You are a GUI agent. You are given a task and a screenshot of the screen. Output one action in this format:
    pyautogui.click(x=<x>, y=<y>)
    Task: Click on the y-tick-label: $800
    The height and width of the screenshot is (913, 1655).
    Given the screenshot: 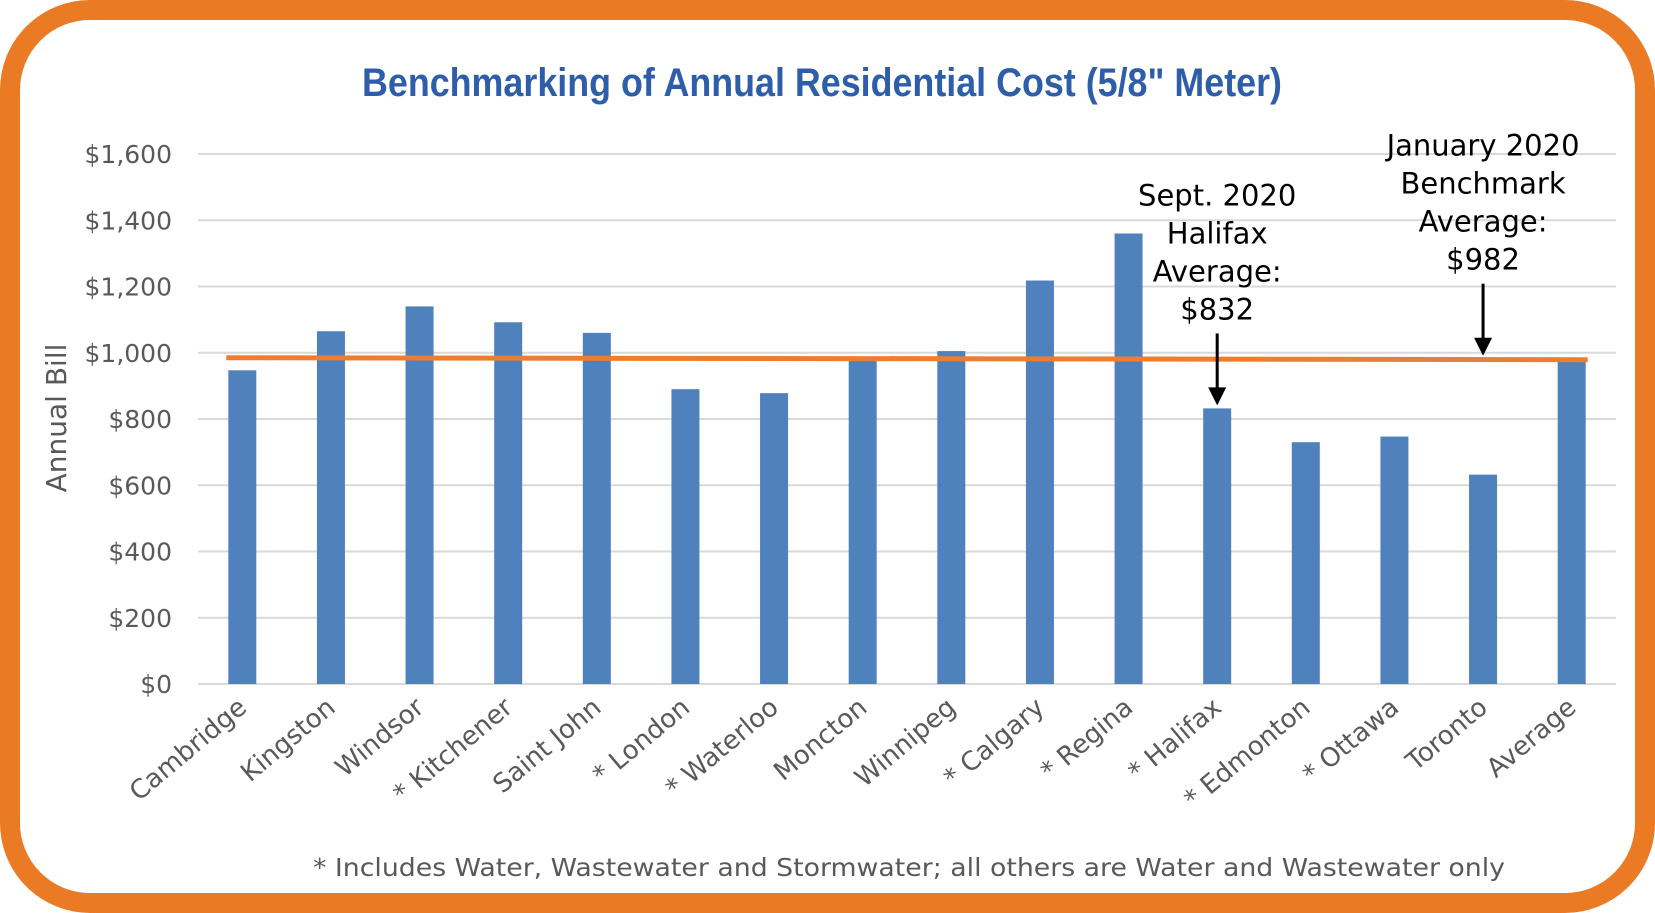 What is the action you would take?
    pyautogui.click(x=140, y=419)
    